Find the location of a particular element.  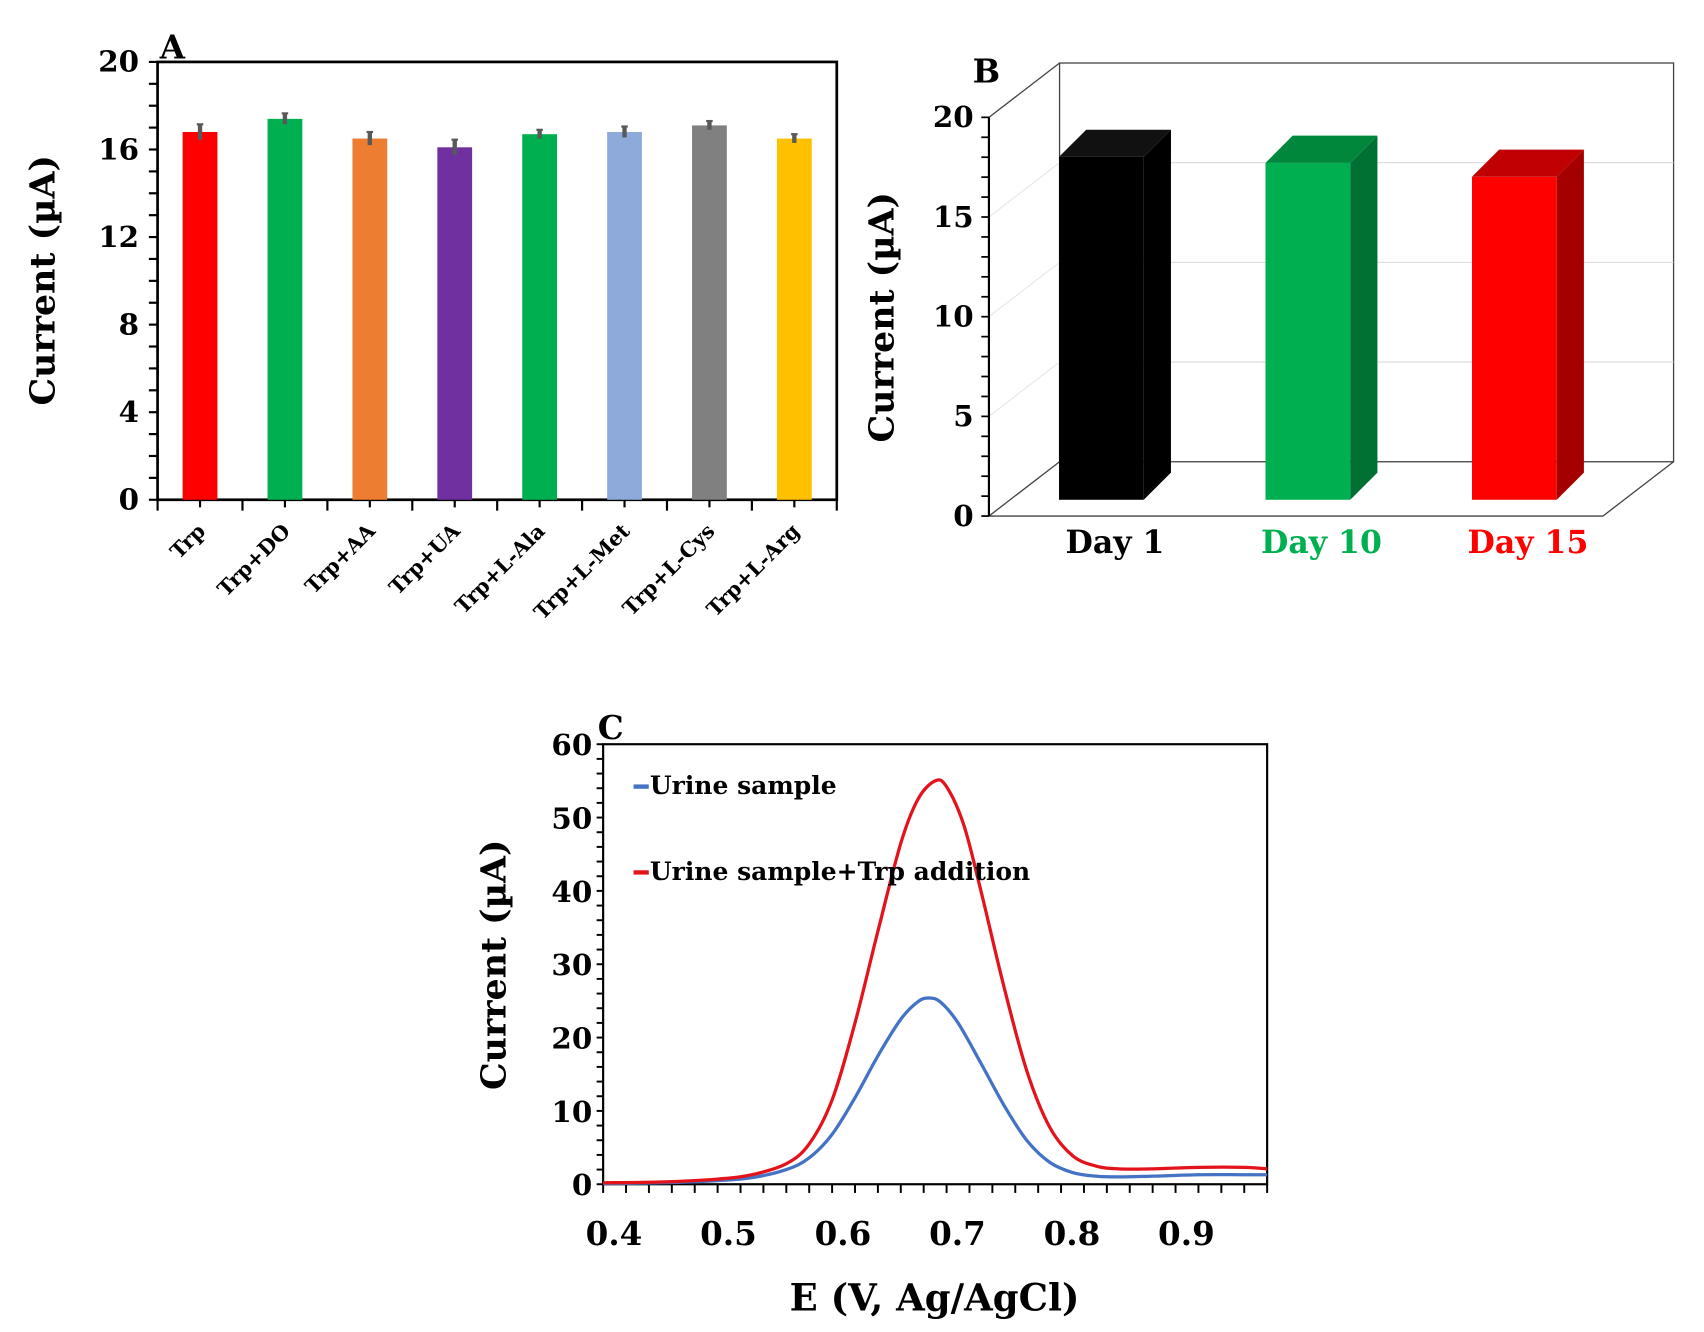

y-tick-label: 30 is located at coordinates (571, 964).